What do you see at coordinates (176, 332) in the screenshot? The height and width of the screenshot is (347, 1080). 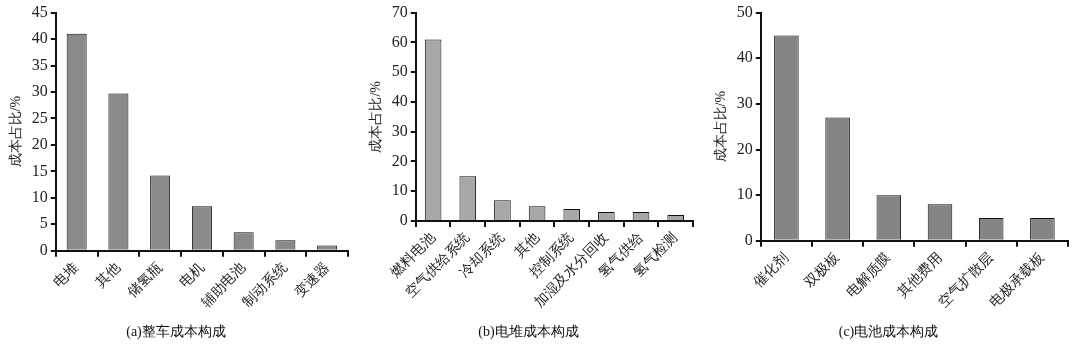 I see `text: (a)整车成本构成` at bounding box center [176, 332].